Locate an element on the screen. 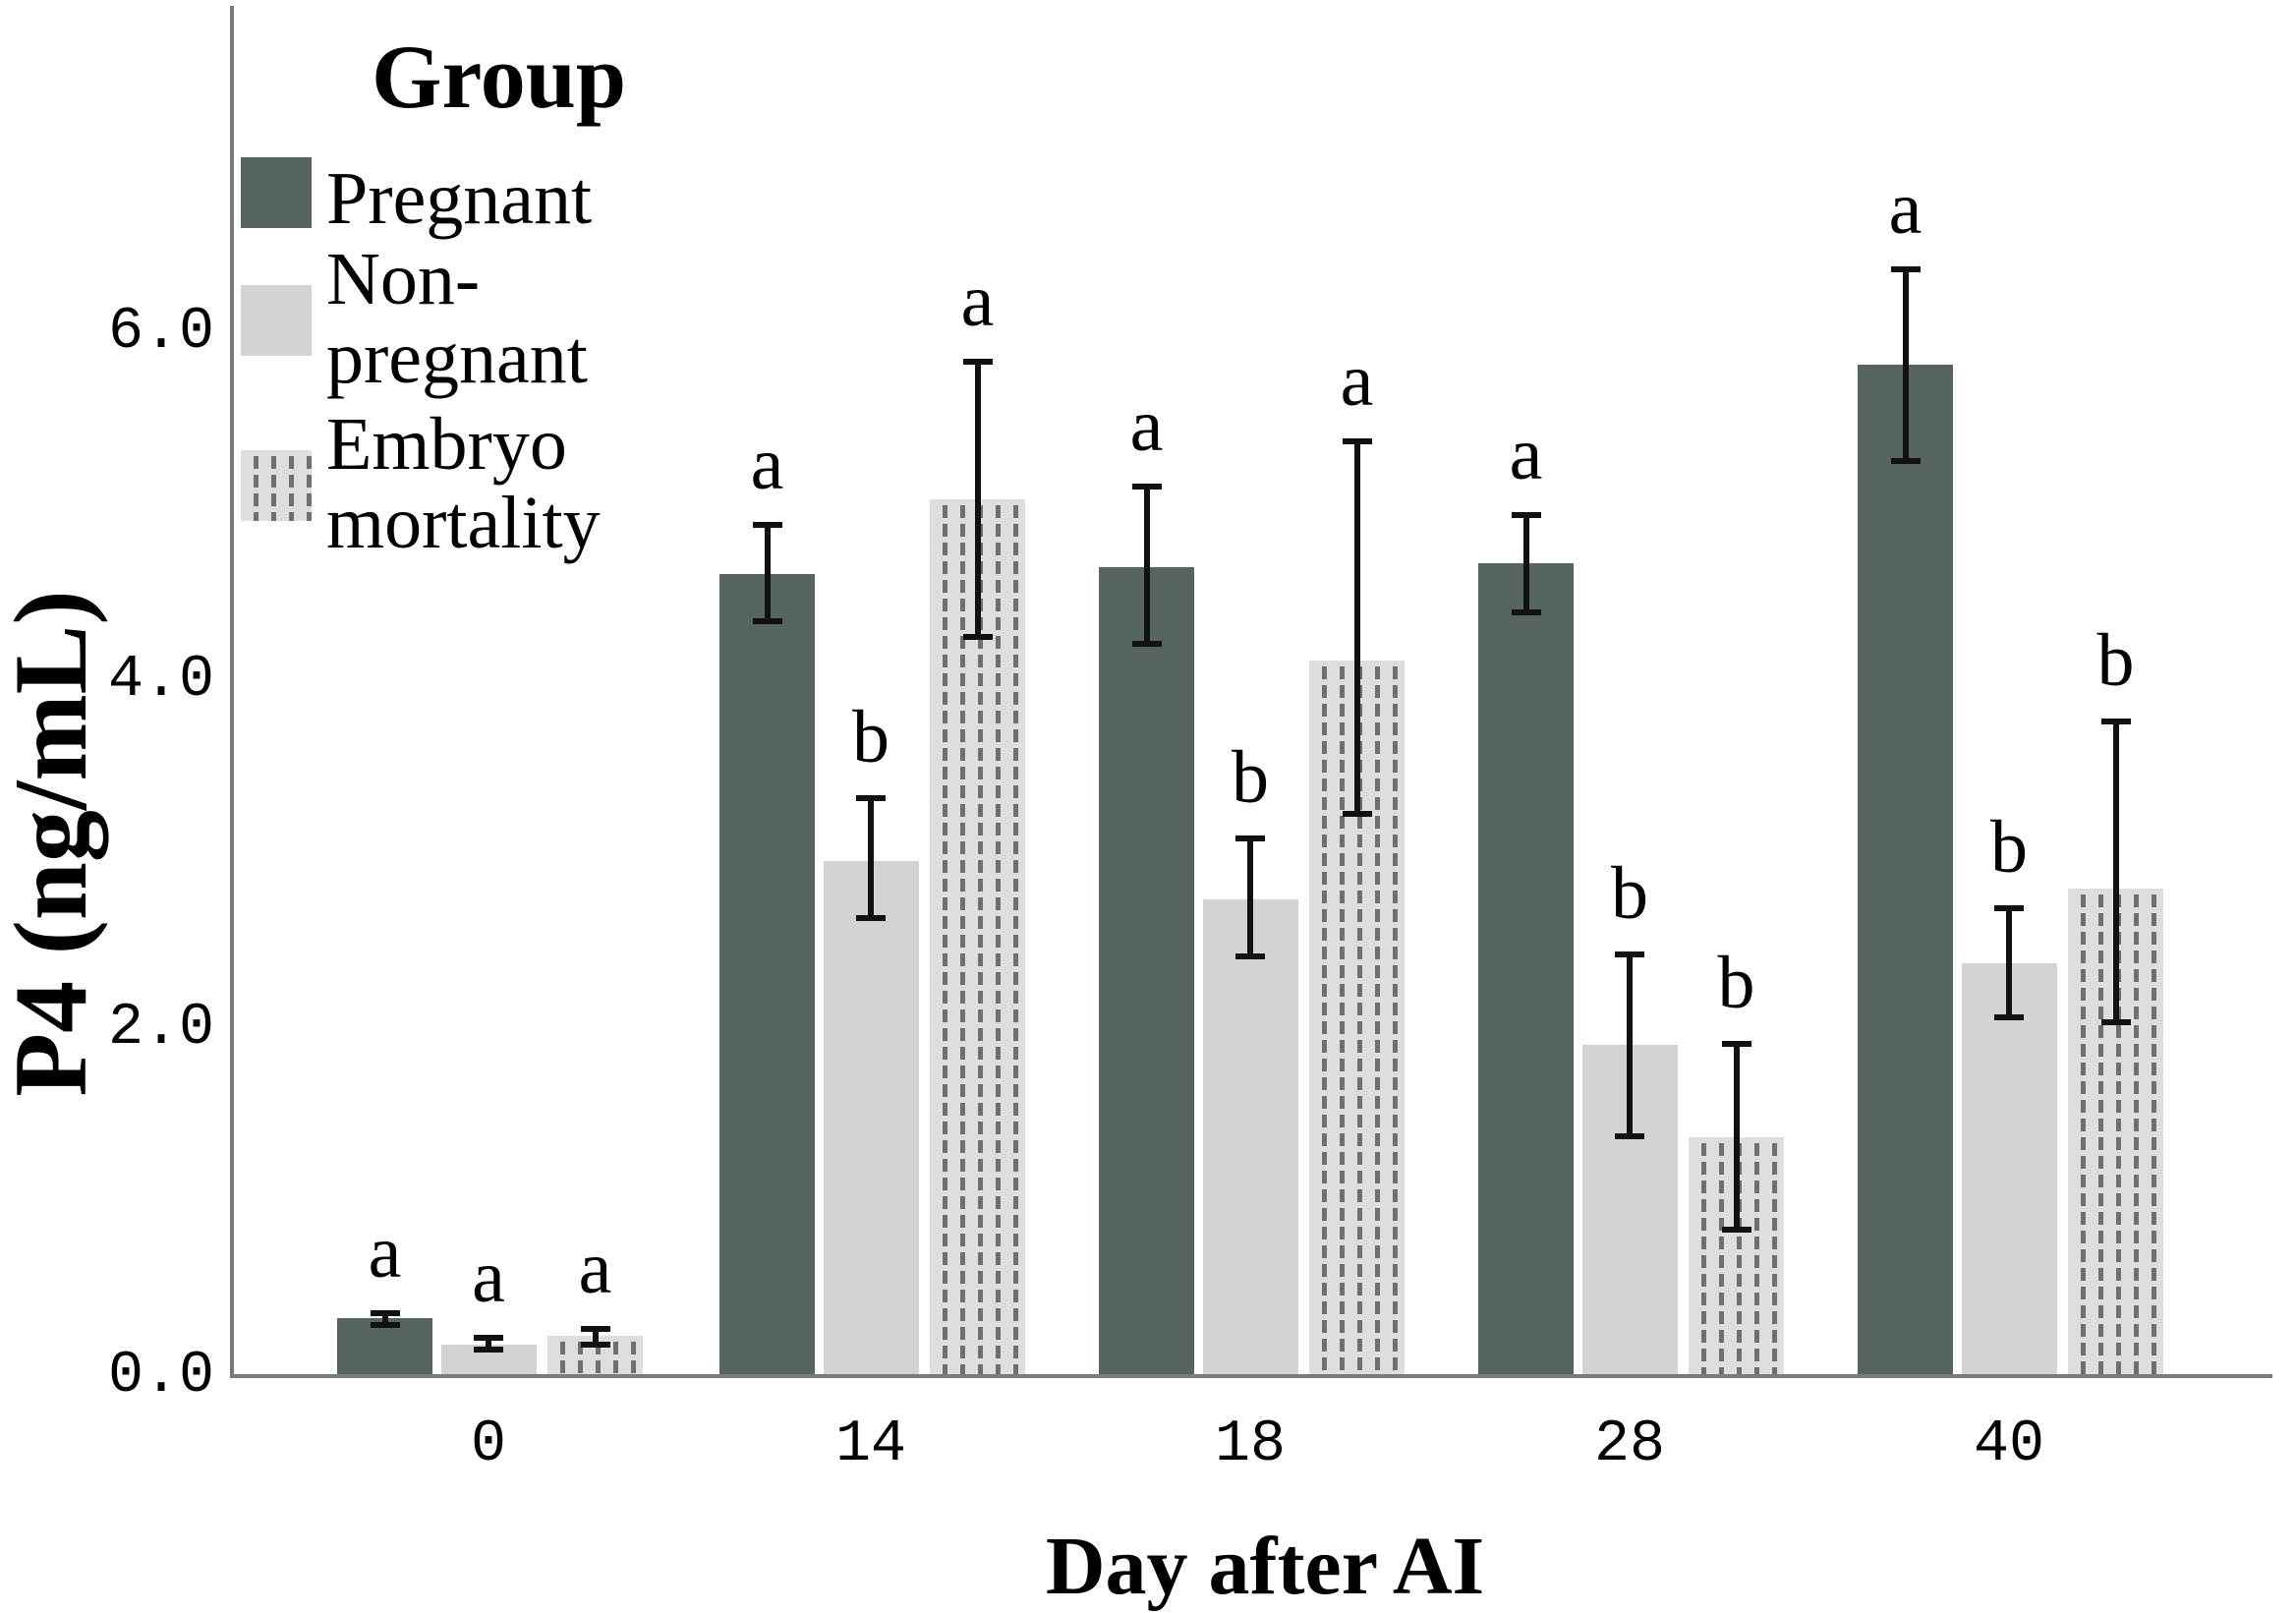  sig-letter-non_pregnant-day0: a is located at coordinates (489, 1276).